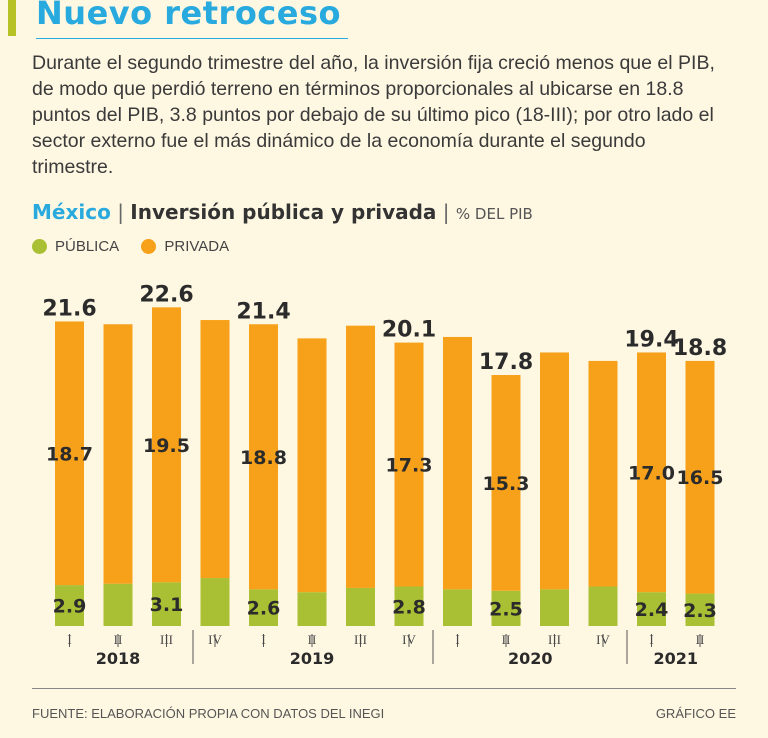  What do you see at coordinates (69, 308) in the screenshot?
I see `data-label-total: 21.6` at bounding box center [69, 308].